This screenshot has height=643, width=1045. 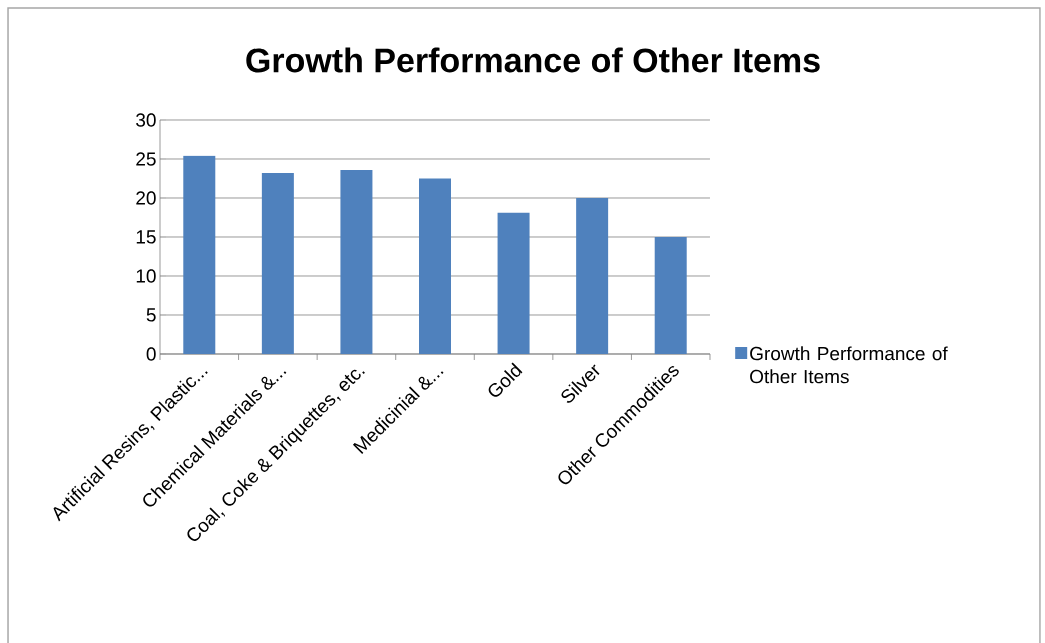 I want to click on y-tick-label: 10, so click(x=146, y=276).